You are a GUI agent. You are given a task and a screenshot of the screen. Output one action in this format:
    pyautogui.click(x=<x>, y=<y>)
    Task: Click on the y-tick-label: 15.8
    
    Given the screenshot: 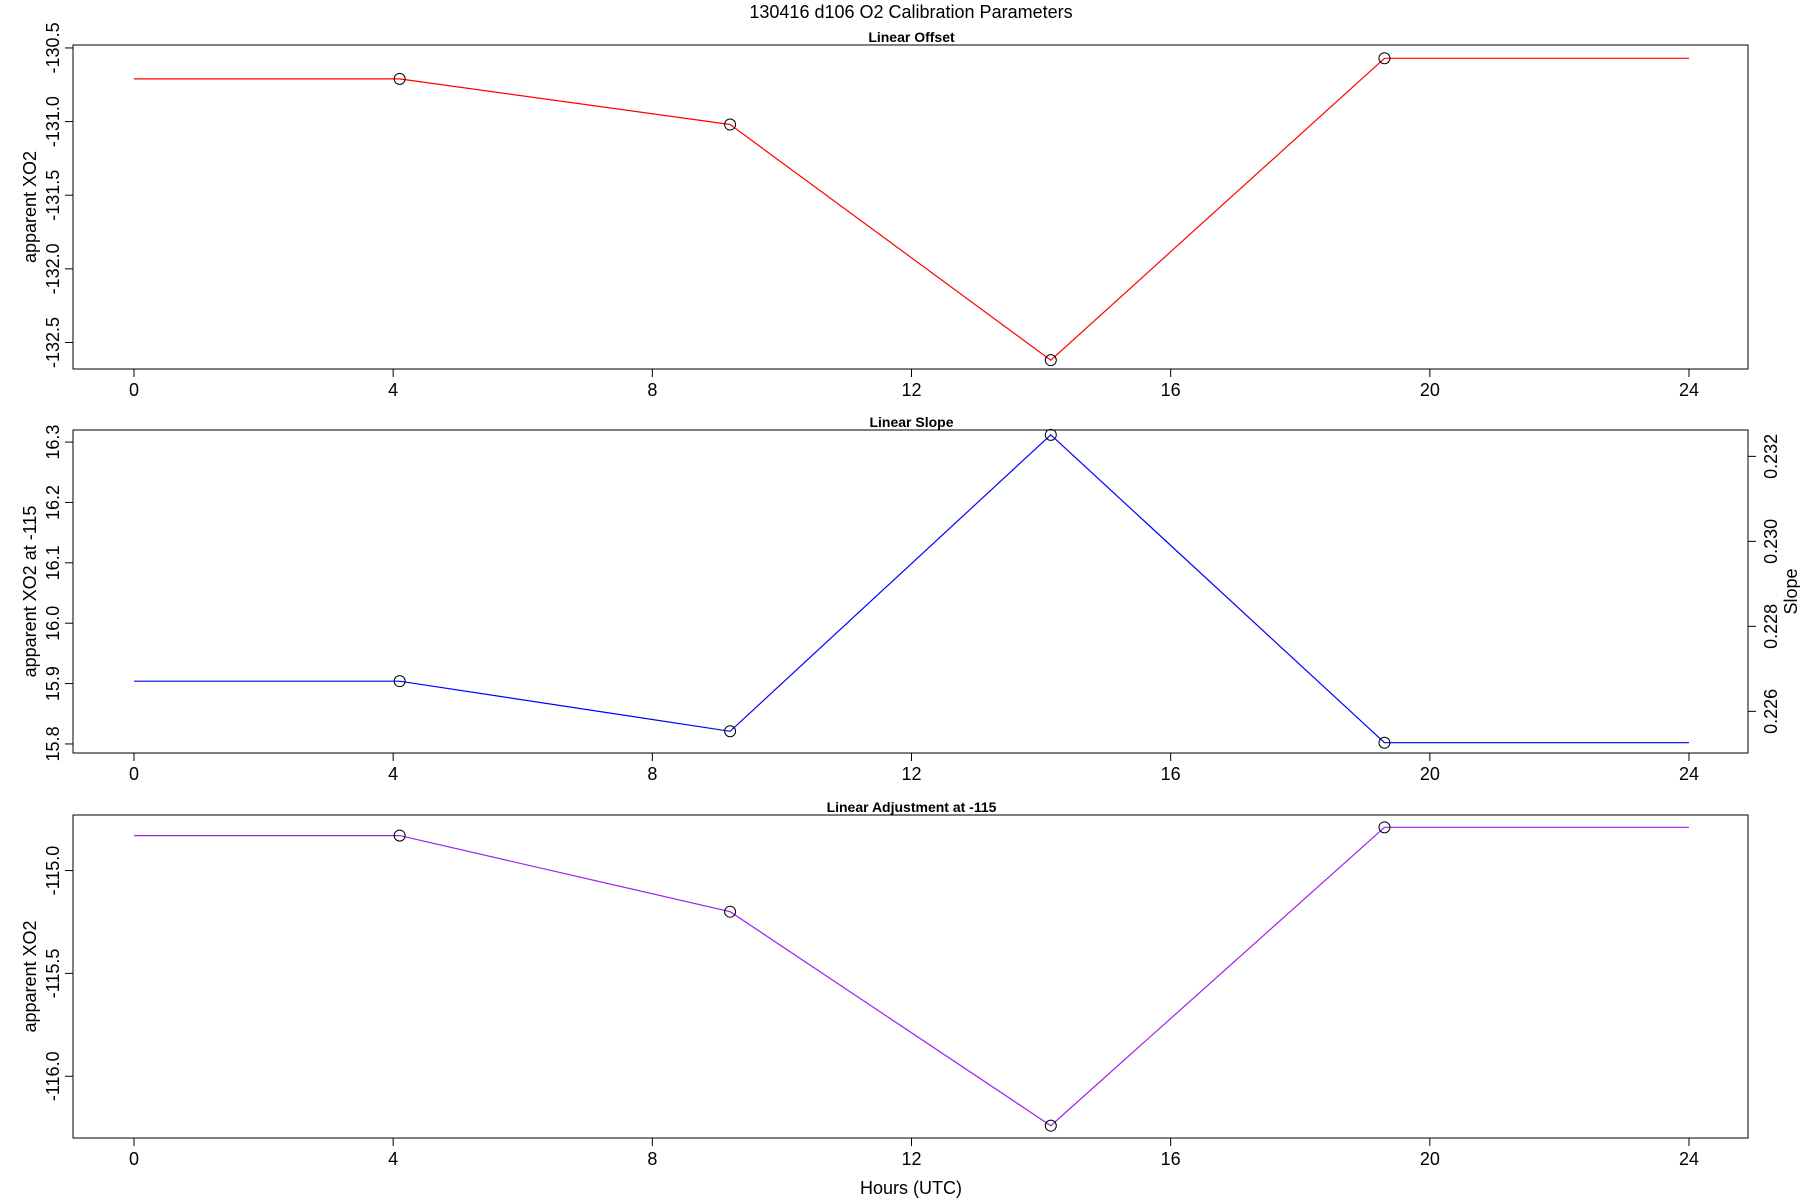 What is the action you would take?
    pyautogui.click(x=53, y=743)
    